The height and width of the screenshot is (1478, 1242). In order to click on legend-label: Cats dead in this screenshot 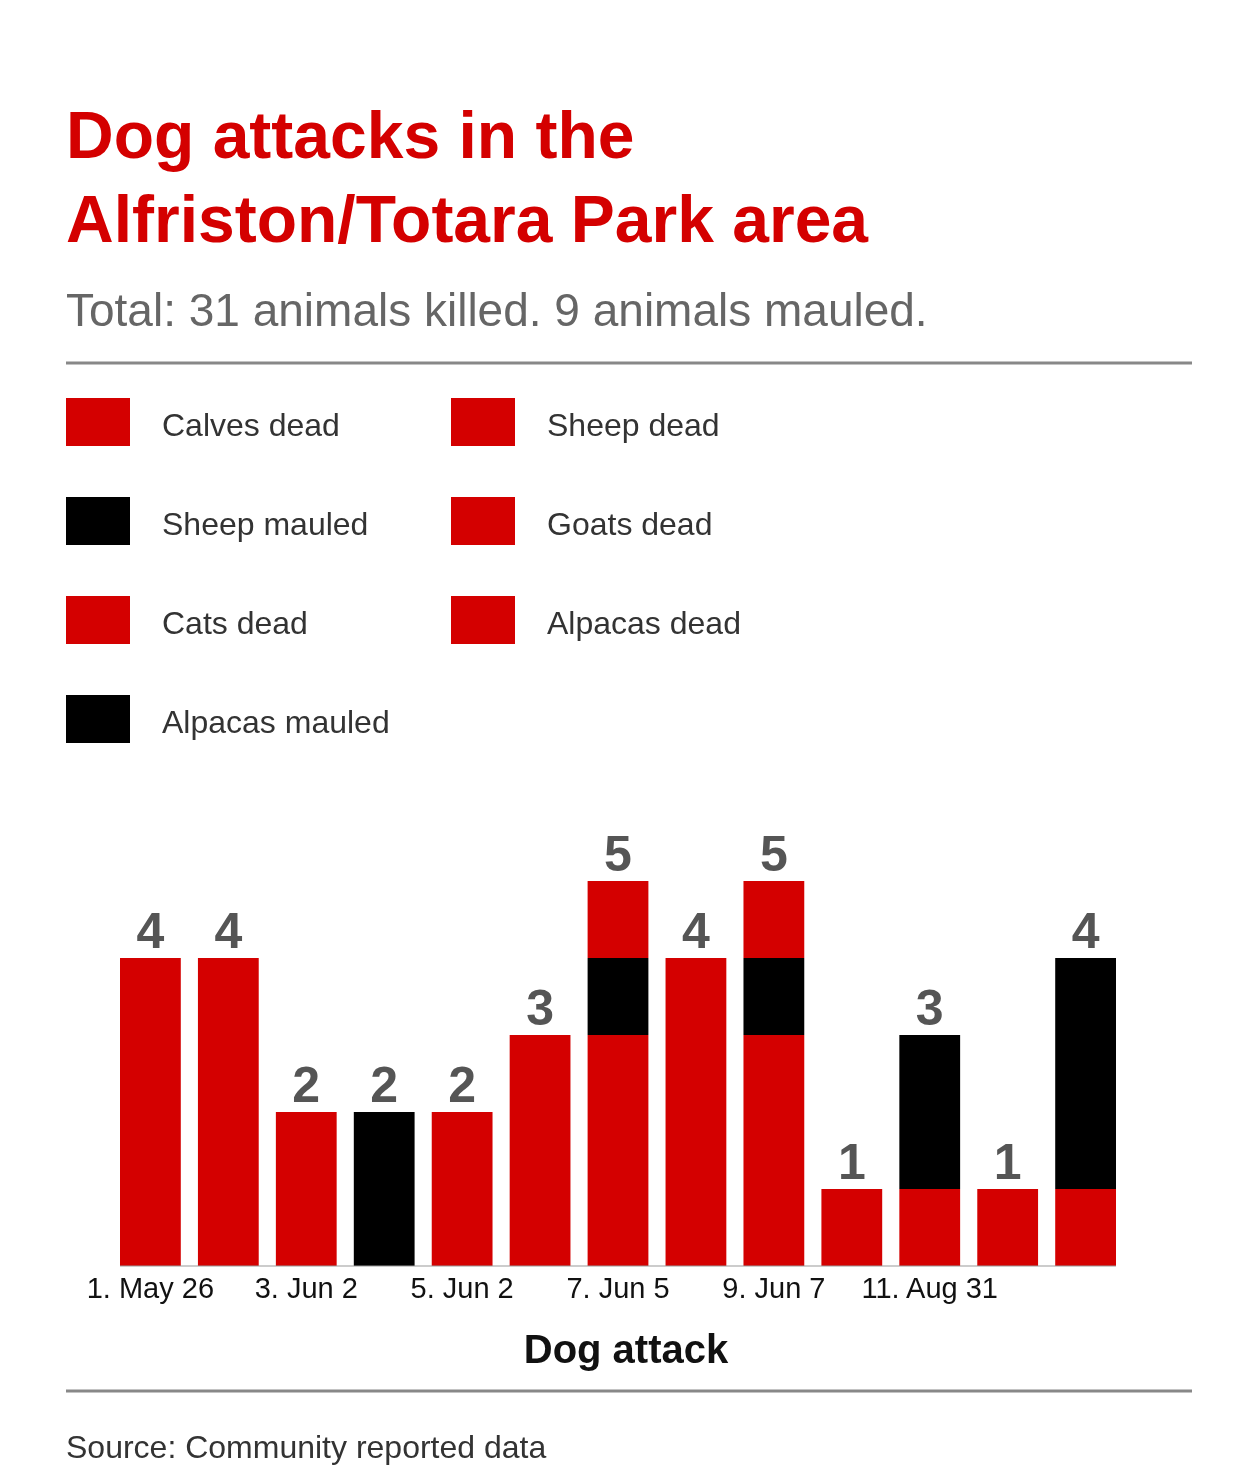, I will do `click(235, 623)`.